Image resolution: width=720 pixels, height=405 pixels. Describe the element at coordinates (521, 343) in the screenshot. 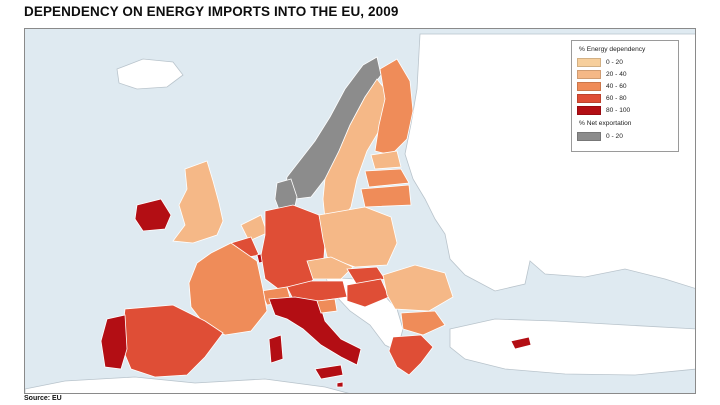

I see `cyprus-region` at that location.